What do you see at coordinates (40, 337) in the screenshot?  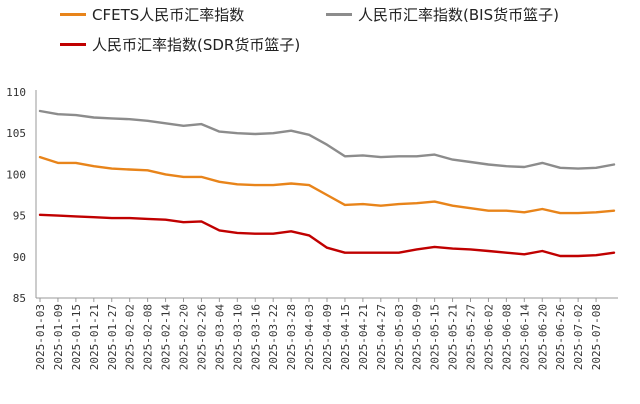 I see `x-tick-label: 2025-01-03` at bounding box center [40, 337].